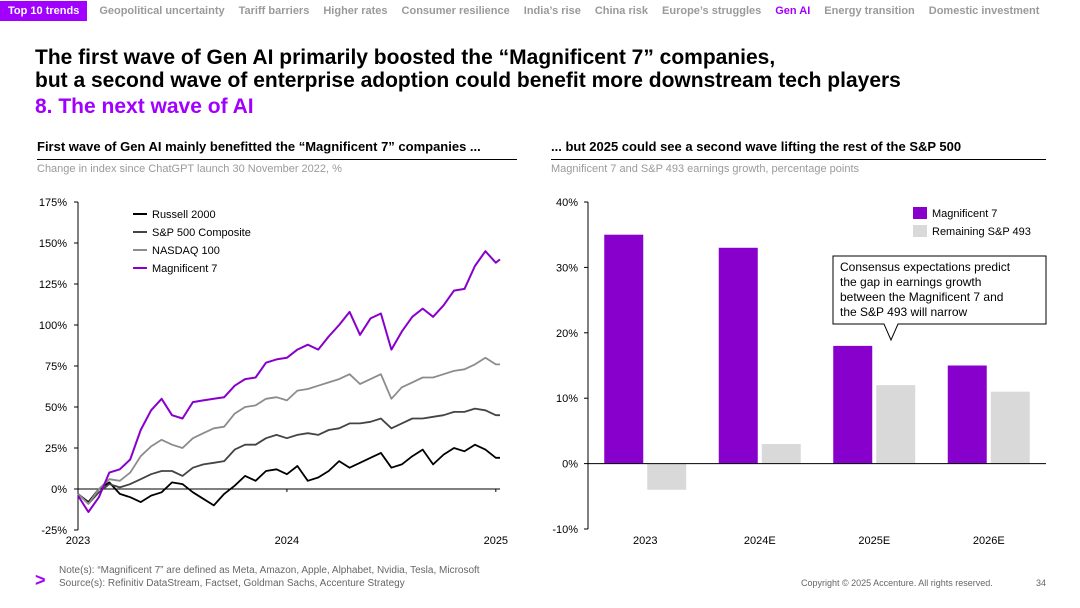  Describe the element at coordinates (56, 449) in the screenshot. I see `y-tick-label: 25%` at that location.